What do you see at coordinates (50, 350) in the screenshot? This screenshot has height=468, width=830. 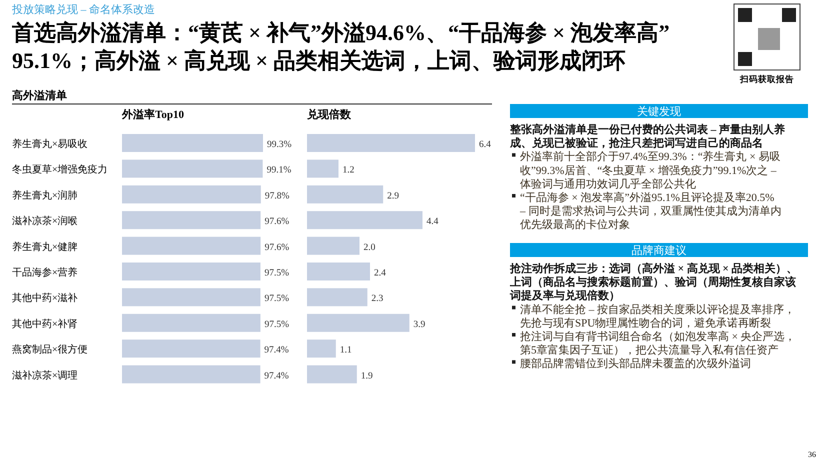 I see `y-tick-label: 燕窝制品×很方便` at bounding box center [50, 350].